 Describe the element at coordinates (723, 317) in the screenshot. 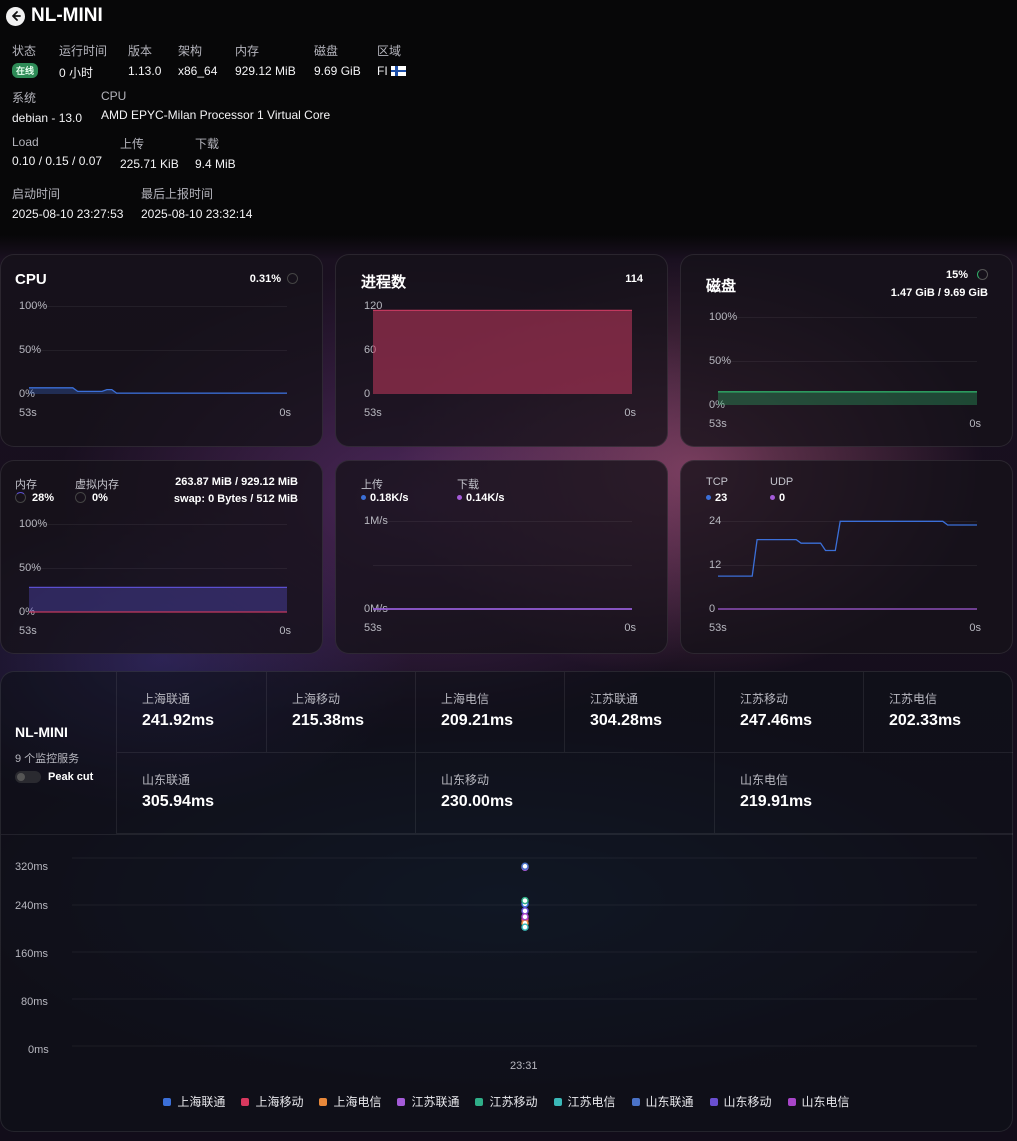

I see `disk-y-tick-0: 100%` at that location.